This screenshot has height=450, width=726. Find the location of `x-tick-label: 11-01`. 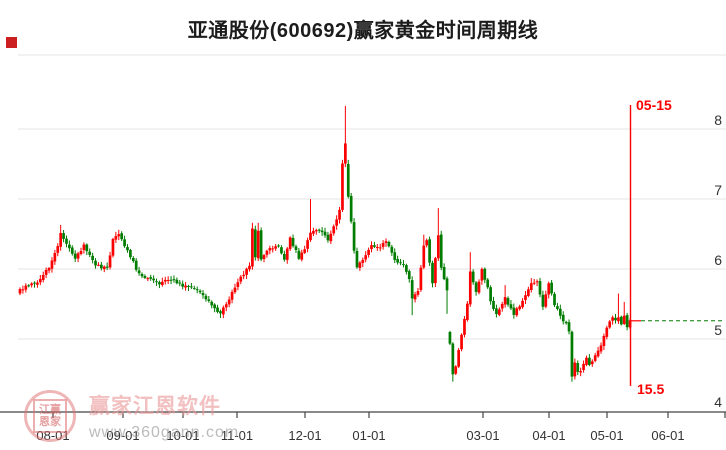

x-tick-label: 11-01 is located at coordinates (237, 435).